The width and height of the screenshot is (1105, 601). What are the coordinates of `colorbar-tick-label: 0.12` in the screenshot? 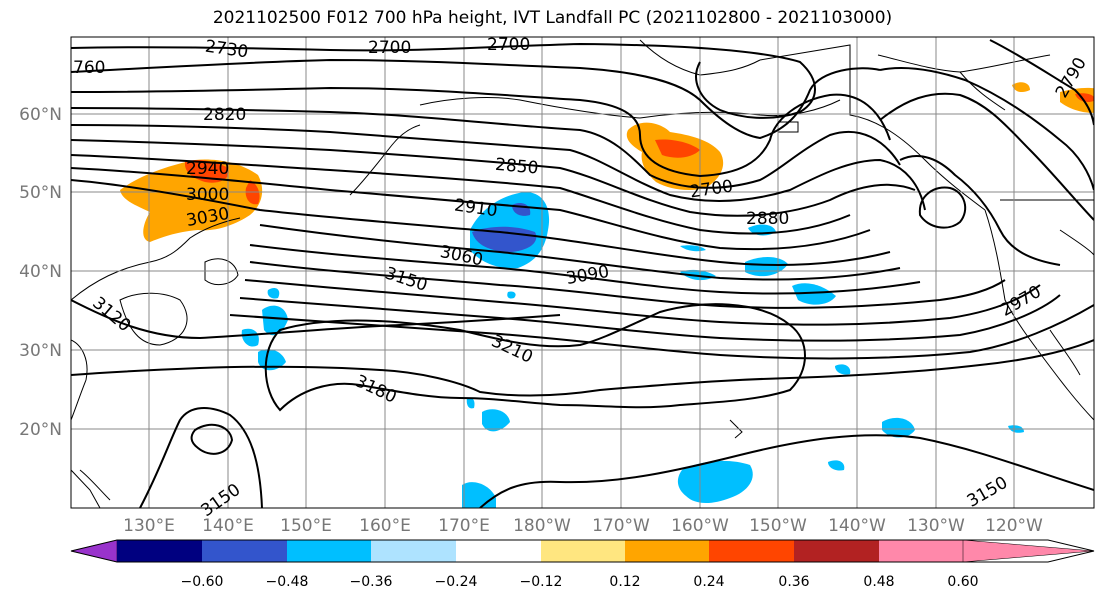 It's located at (624, 582).